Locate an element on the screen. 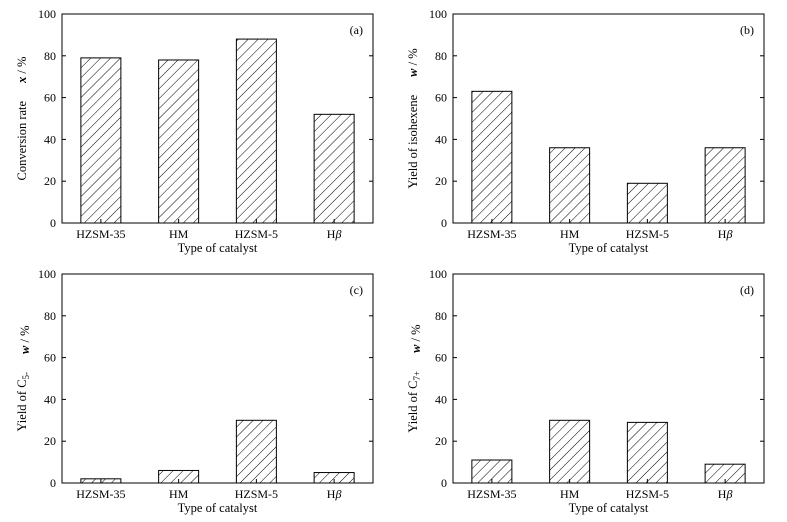  y-axis-title: Yield of C7+w / % is located at coordinates (414, 378).